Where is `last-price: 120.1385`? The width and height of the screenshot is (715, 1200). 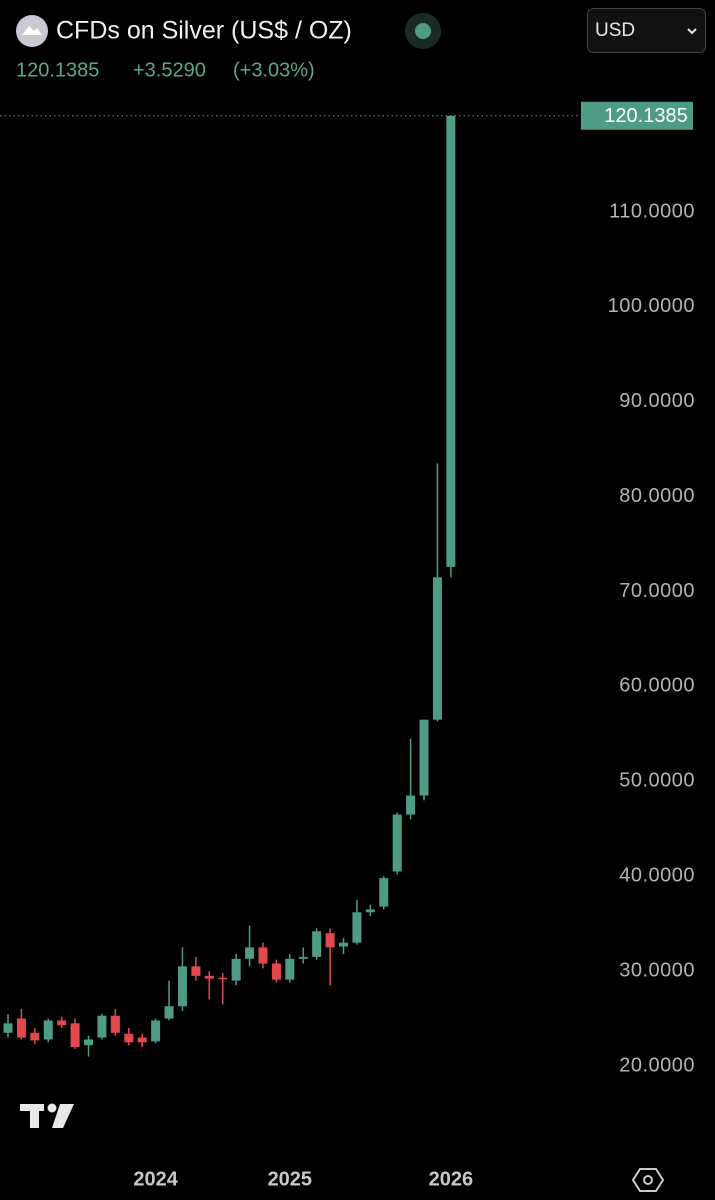
last-price: 120.1385 is located at coordinates (57, 70).